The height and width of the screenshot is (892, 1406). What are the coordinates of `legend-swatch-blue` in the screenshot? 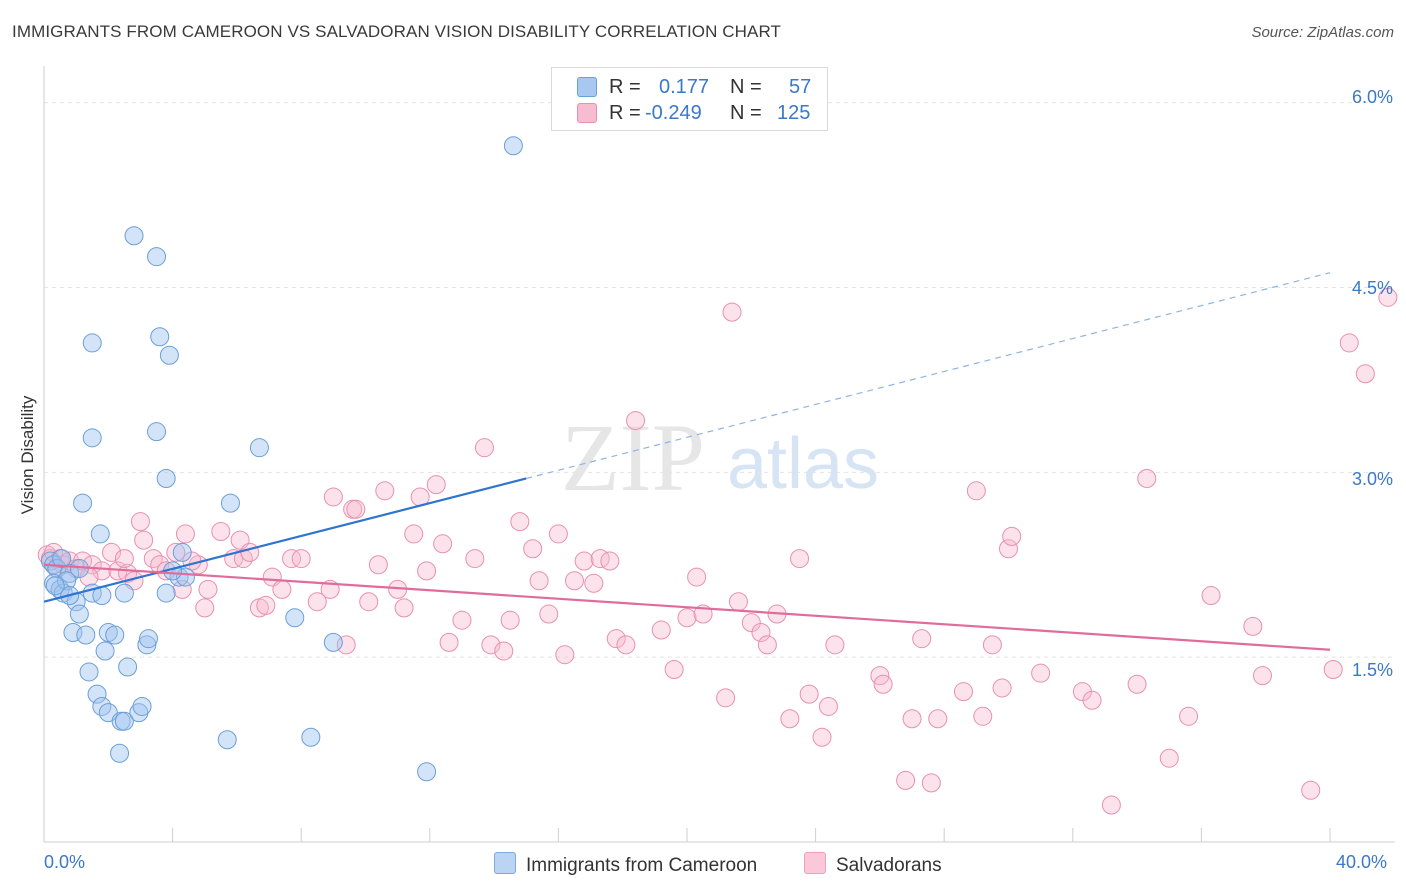 It's located at (587, 87).